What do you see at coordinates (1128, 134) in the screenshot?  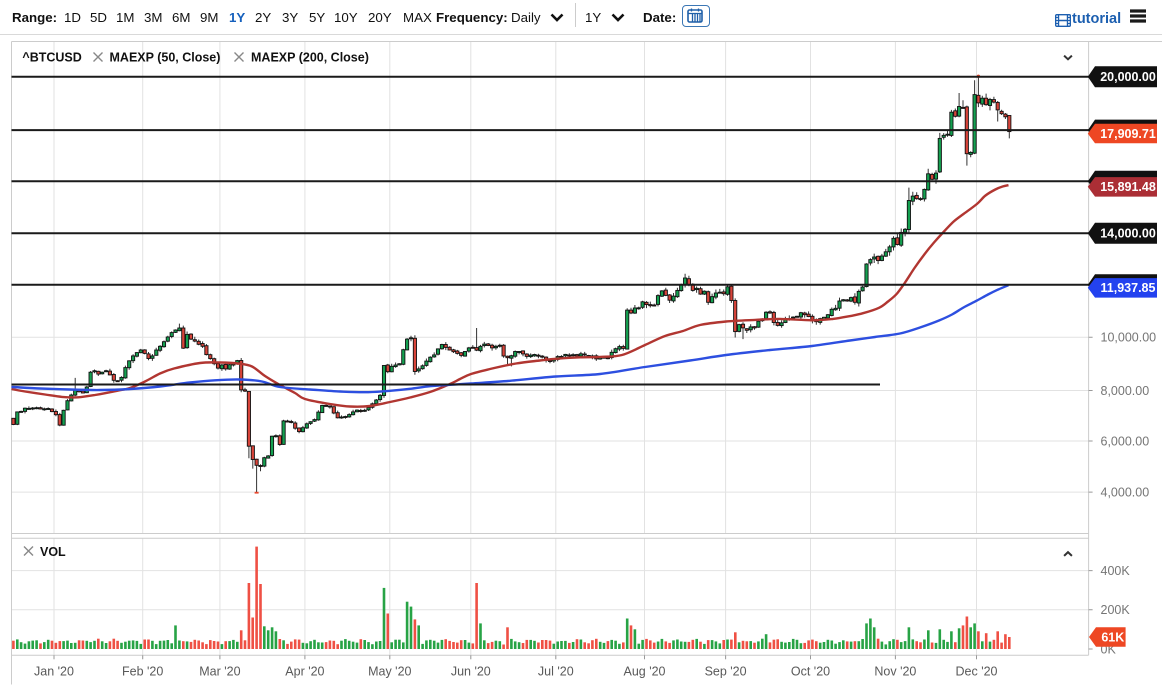 I see `svg-text: 17,909.71` at bounding box center [1128, 134].